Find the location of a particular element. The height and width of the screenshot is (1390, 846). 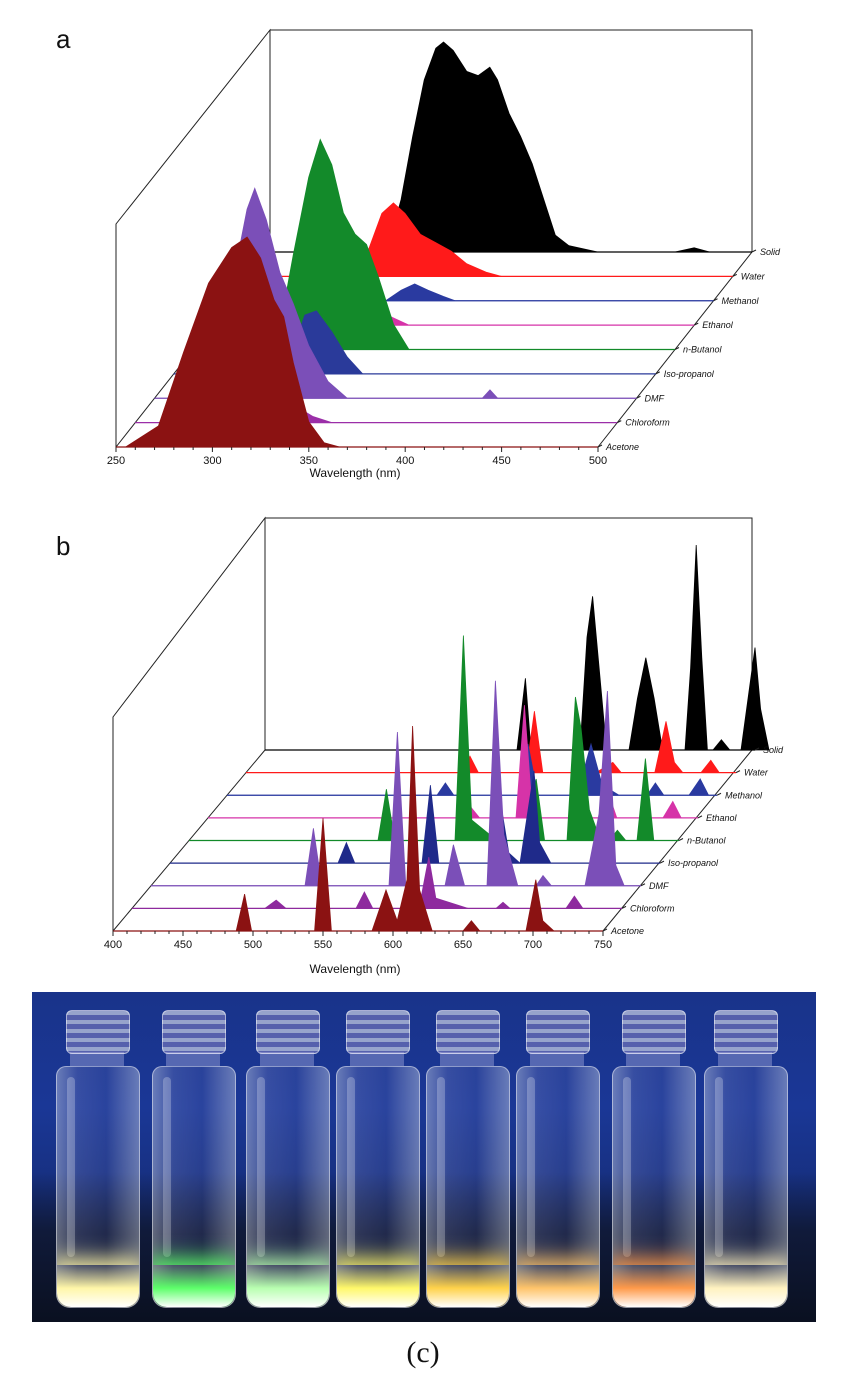

x-tick-label-550: 550 is located at coordinates (323, 945).